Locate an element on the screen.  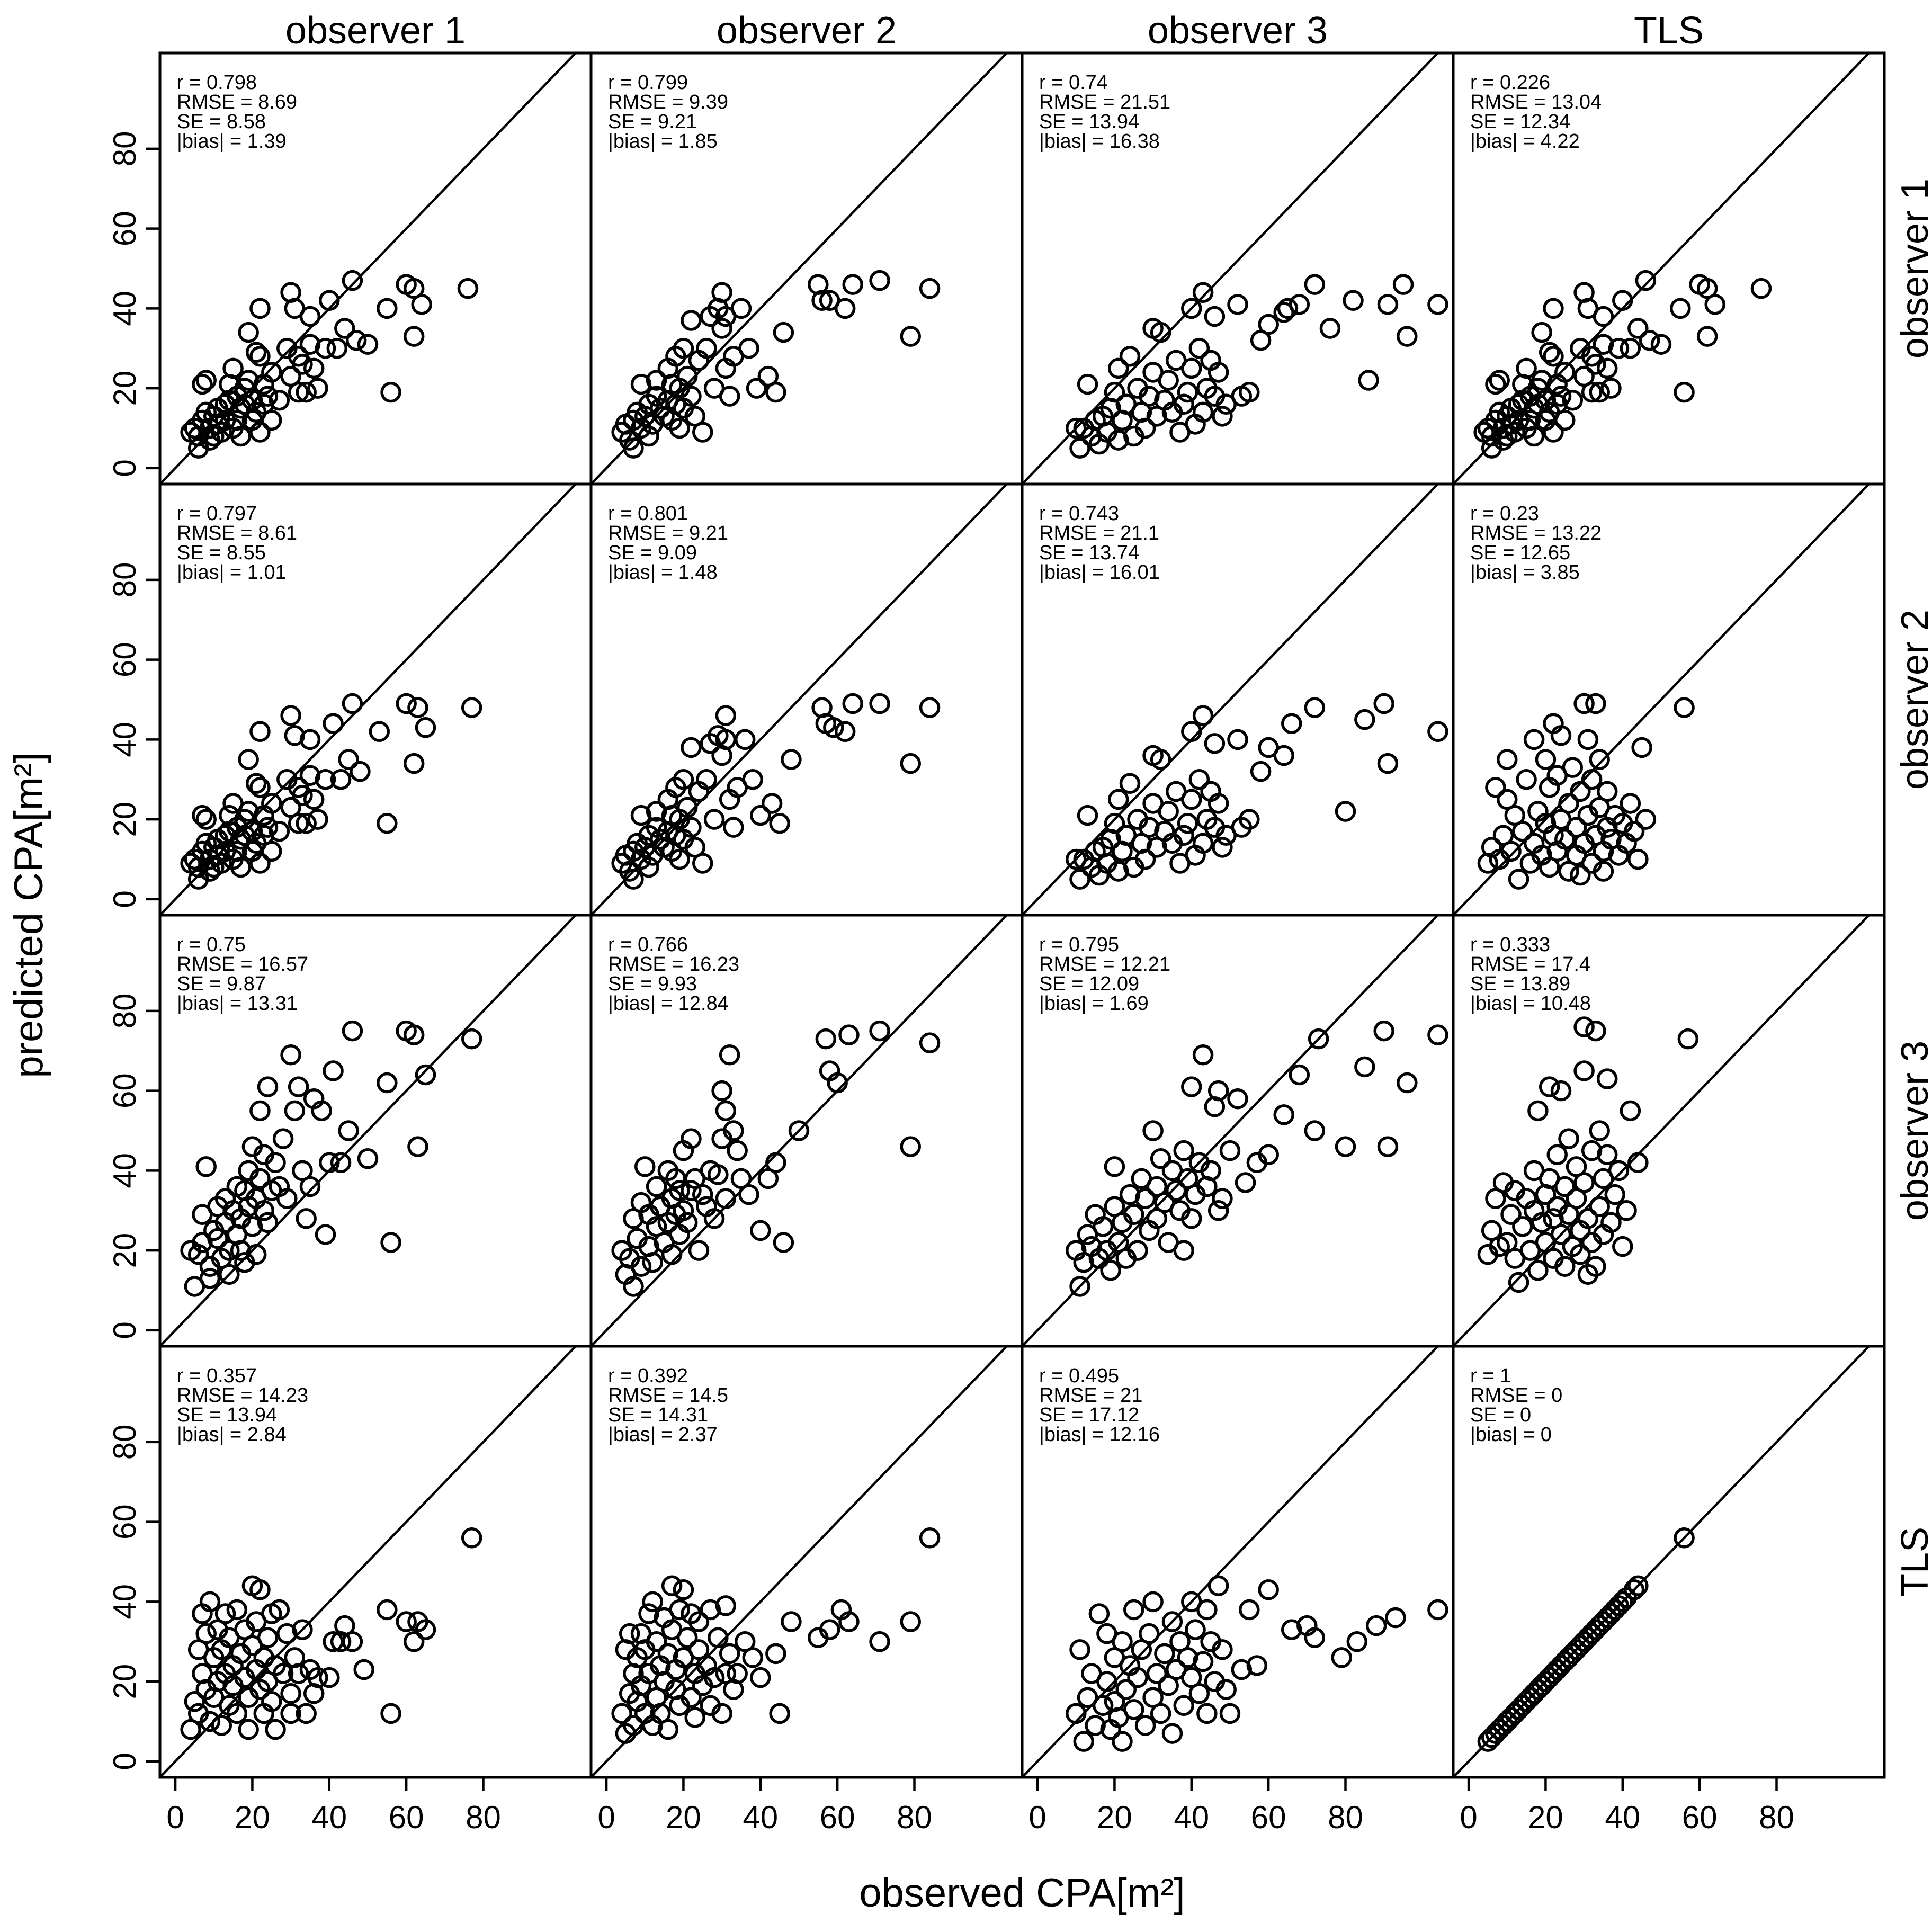
panel-stat: |bias| = 12.84 is located at coordinates (668, 1003).